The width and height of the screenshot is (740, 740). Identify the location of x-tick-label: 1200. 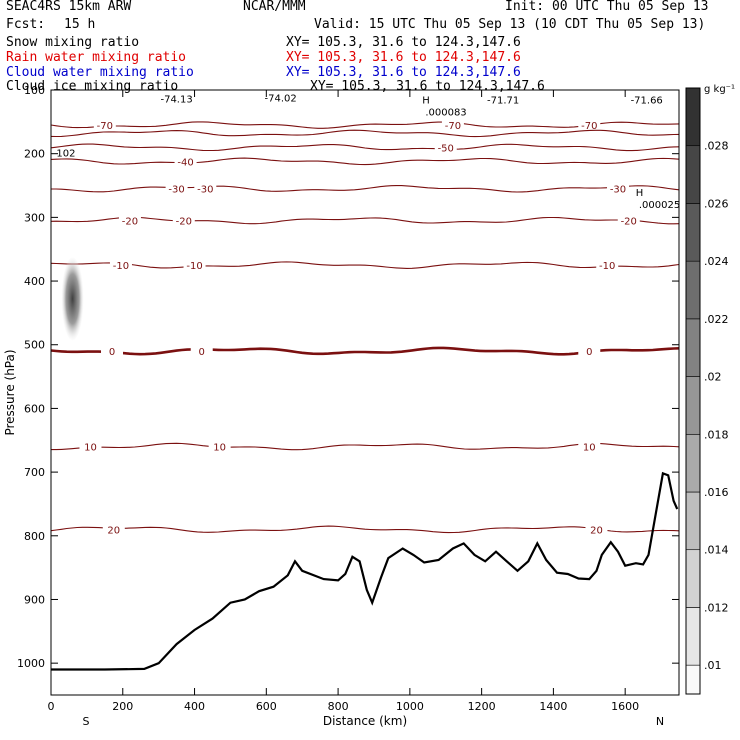
(482, 706).